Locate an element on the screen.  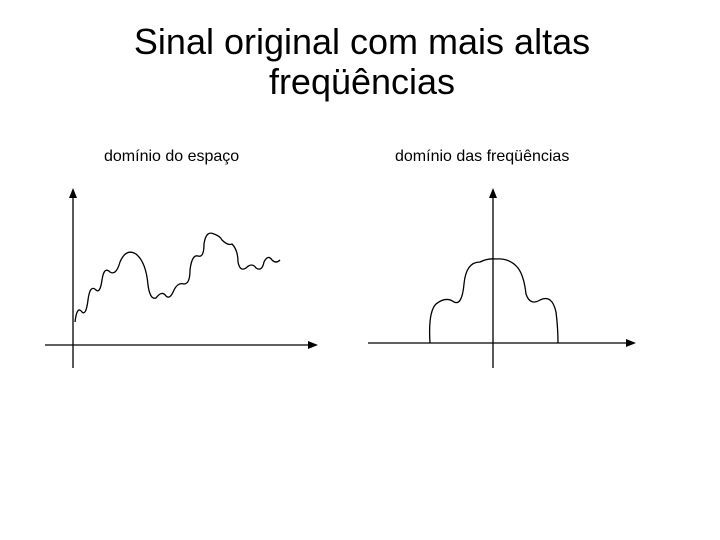
panel-label: domínio do espaço is located at coordinates (172, 156).